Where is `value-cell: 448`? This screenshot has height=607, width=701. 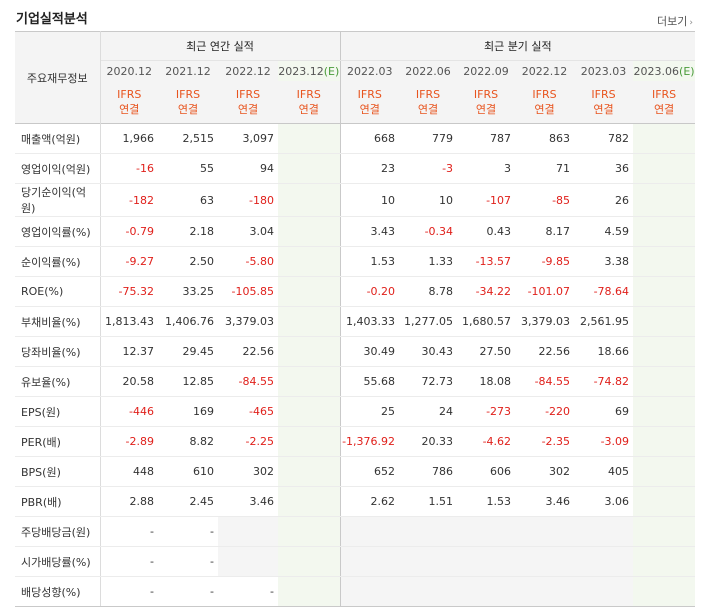
value-cell: 448 is located at coordinates (129, 471).